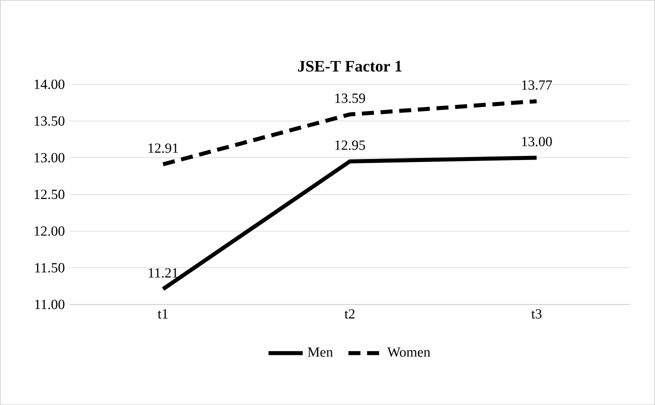 The image size is (655, 405). I want to click on data-label: 13.00, so click(537, 141).